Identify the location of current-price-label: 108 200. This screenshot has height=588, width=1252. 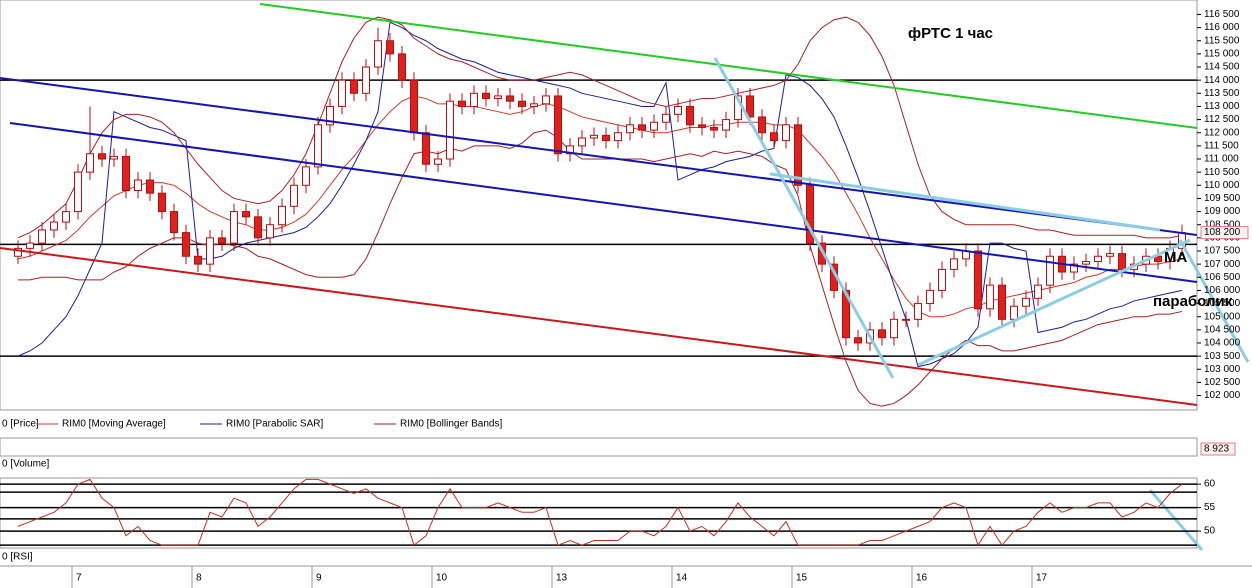
(1222, 232).